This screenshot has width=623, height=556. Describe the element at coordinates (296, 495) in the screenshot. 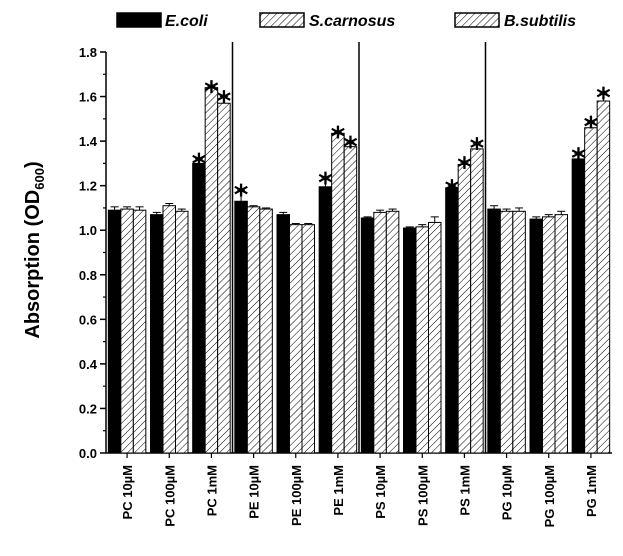

I see `x-tick-label: PE 100µM` at that location.